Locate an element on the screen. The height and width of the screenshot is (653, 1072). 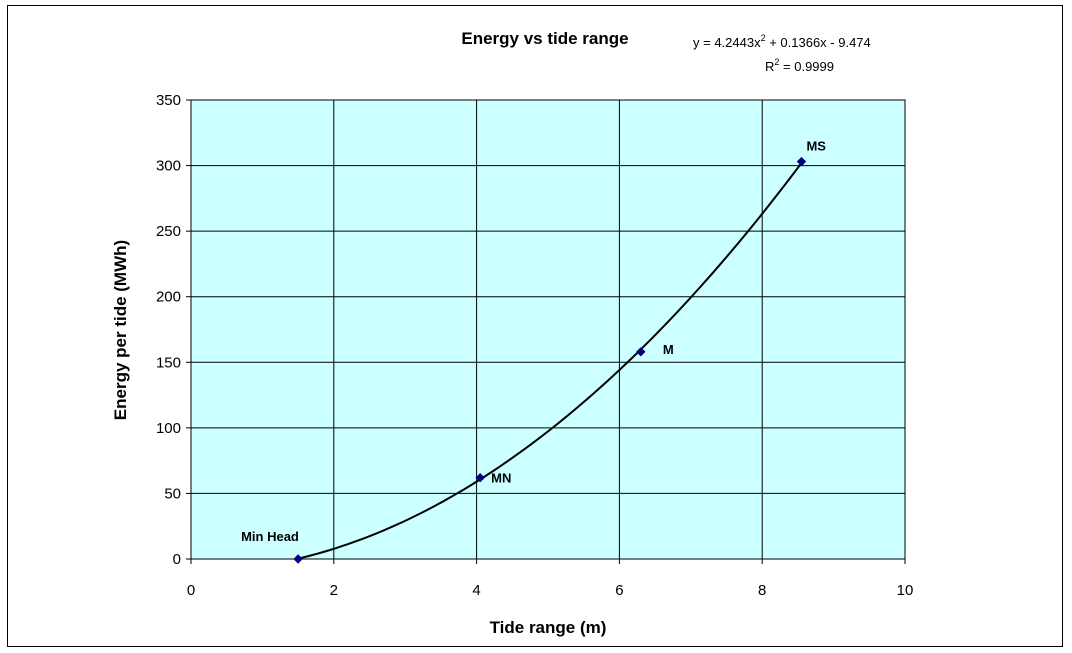
x-tick-label: 10 is located at coordinates (905, 590).